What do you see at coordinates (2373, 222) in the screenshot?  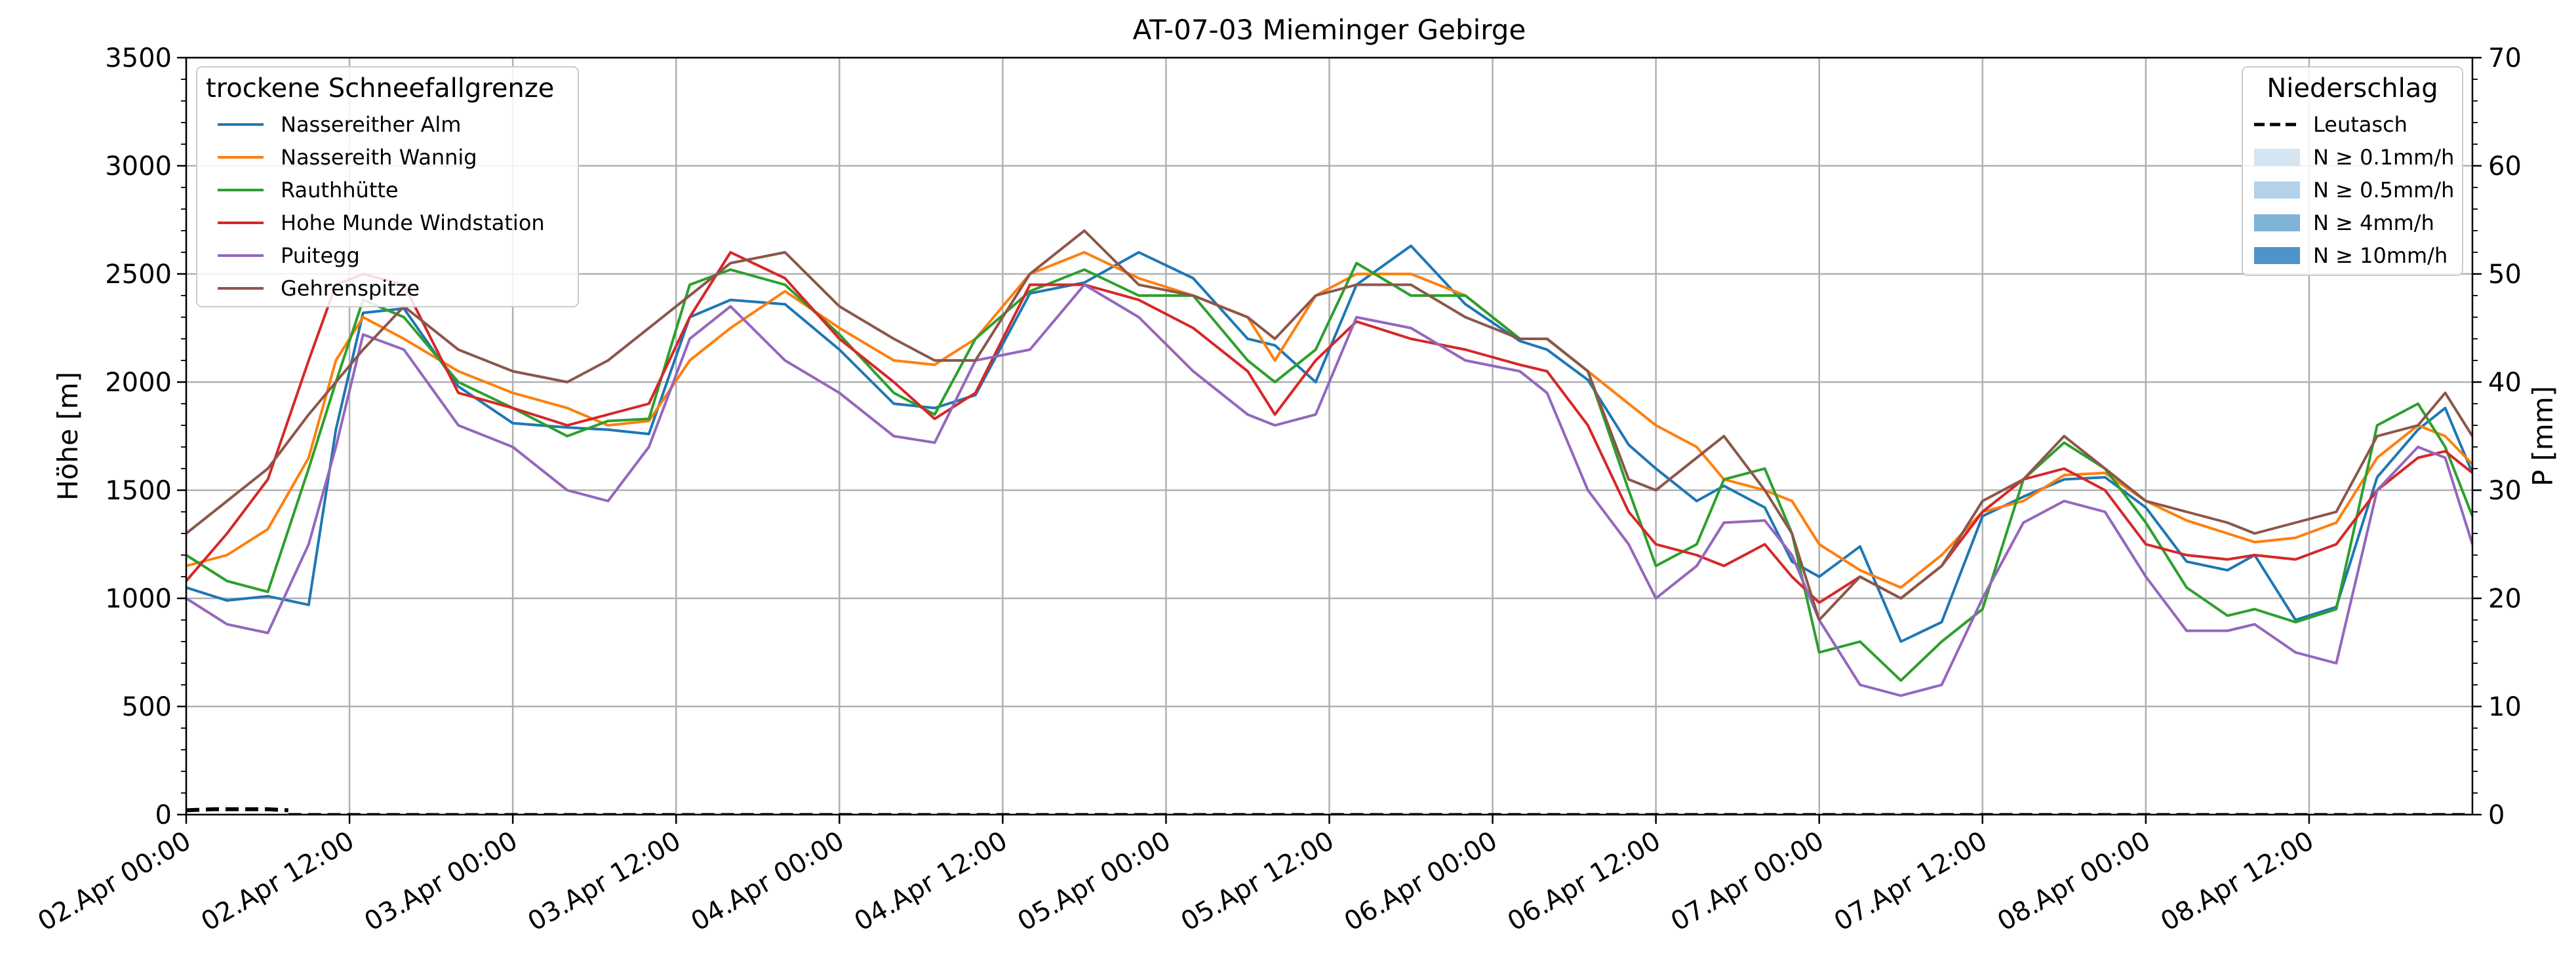 I see `legend-label: N ≥ 4mm/h` at bounding box center [2373, 222].